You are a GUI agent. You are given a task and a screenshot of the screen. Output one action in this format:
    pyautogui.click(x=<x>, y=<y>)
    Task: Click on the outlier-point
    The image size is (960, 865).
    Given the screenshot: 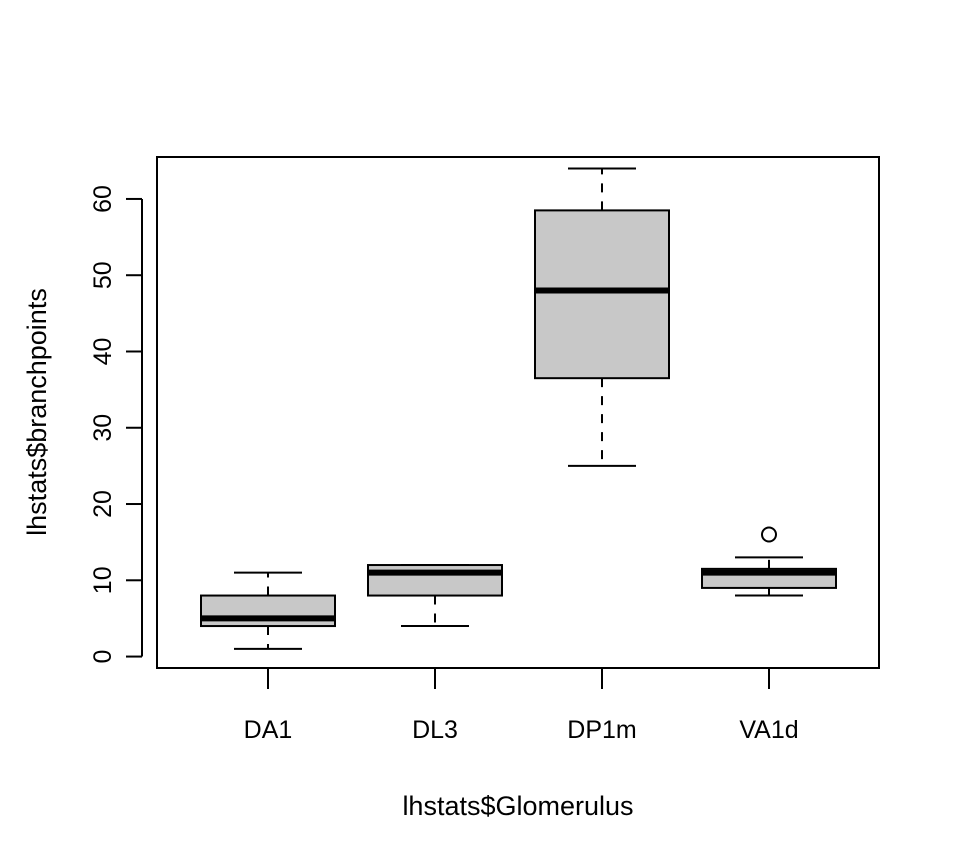 What is the action you would take?
    pyautogui.click(x=769, y=534)
    